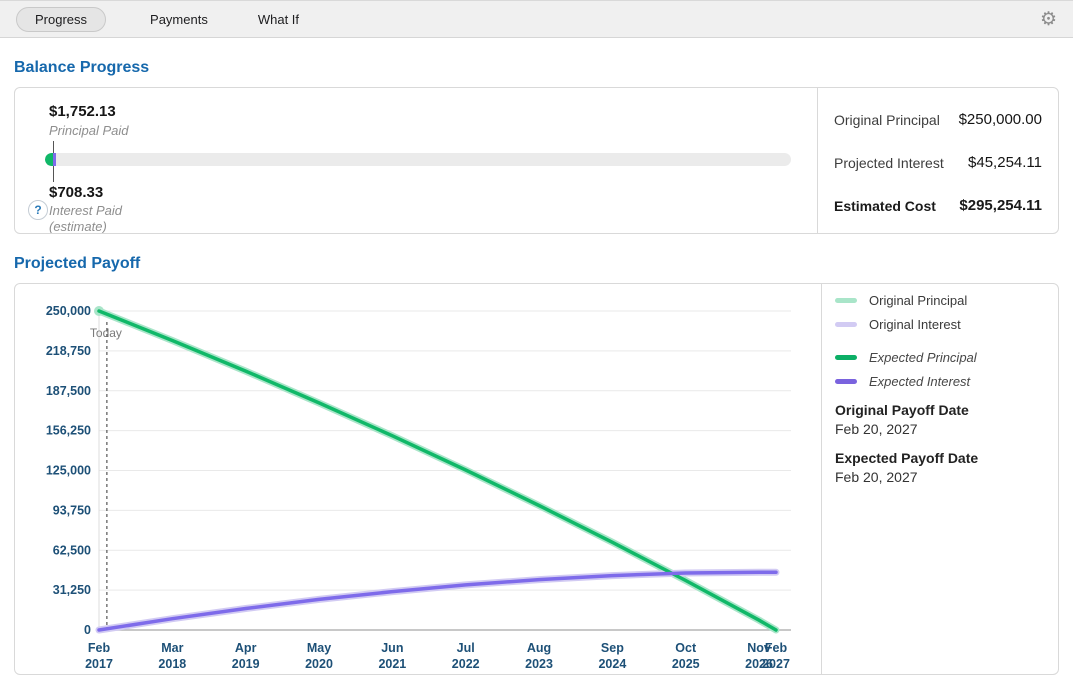 The image size is (1073, 685). What do you see at coordinates (876, 477) in the screenshot?
I see `expected-payoff-date-value: Feb 20, 2027` at bounding box center [876, 477].